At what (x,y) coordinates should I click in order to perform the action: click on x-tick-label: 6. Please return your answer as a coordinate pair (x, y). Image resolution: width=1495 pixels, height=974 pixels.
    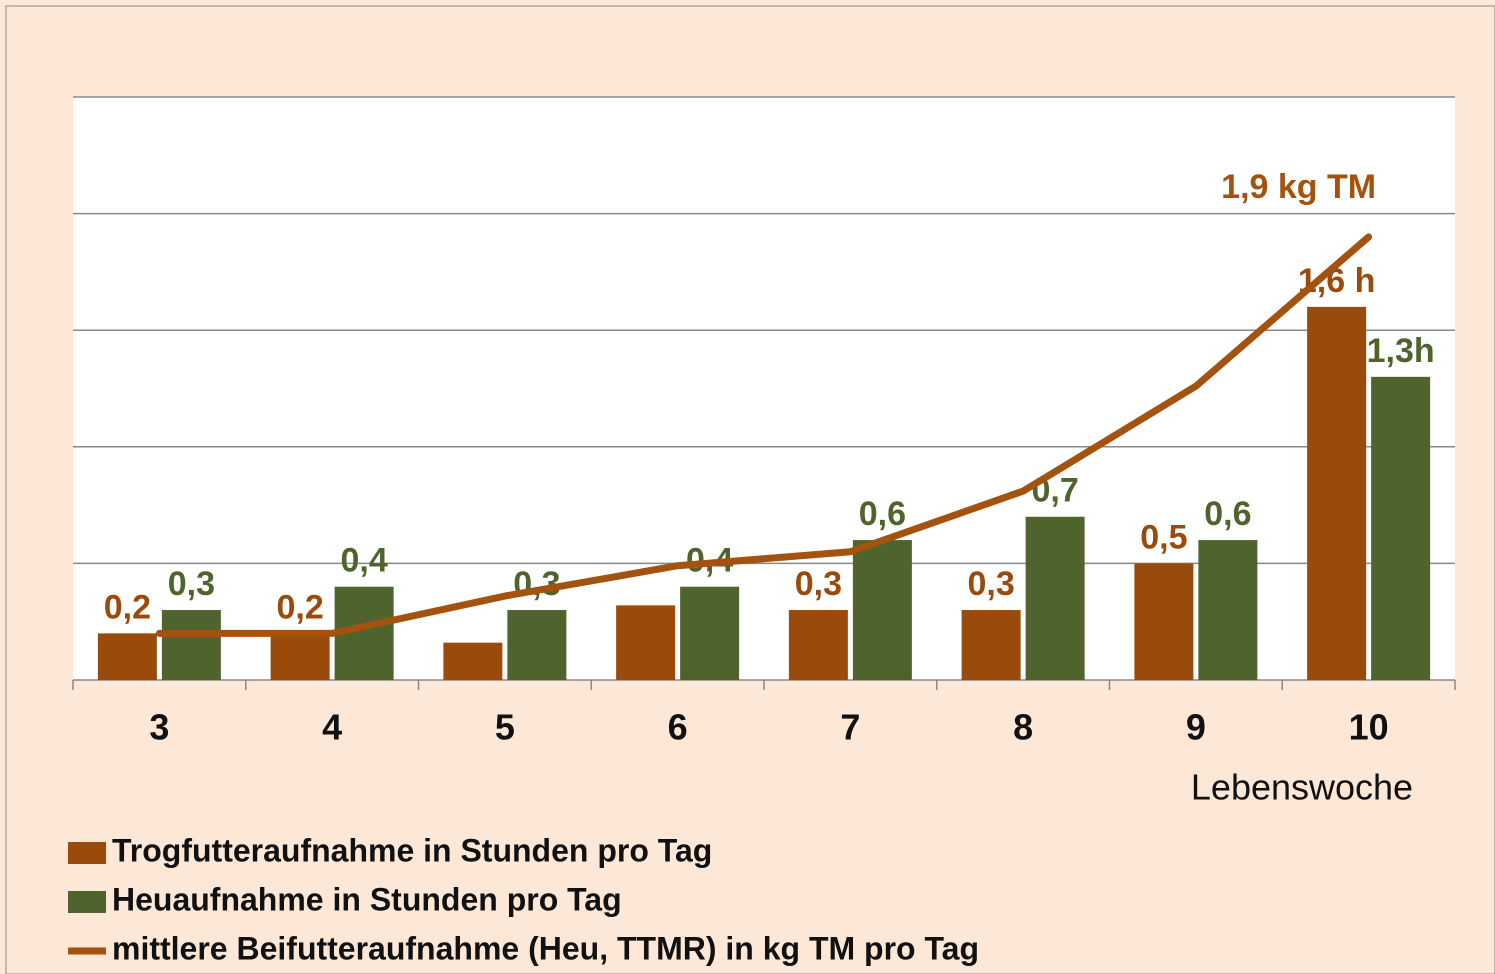
    Looking at the image, I should click on (678, 727).